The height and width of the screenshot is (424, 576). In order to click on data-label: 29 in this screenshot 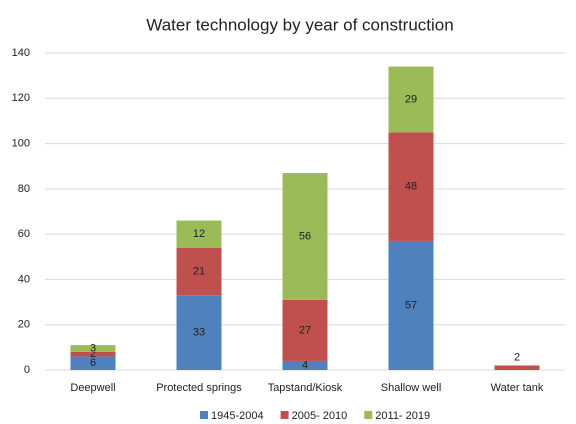, I will do `click(411, 99)`.